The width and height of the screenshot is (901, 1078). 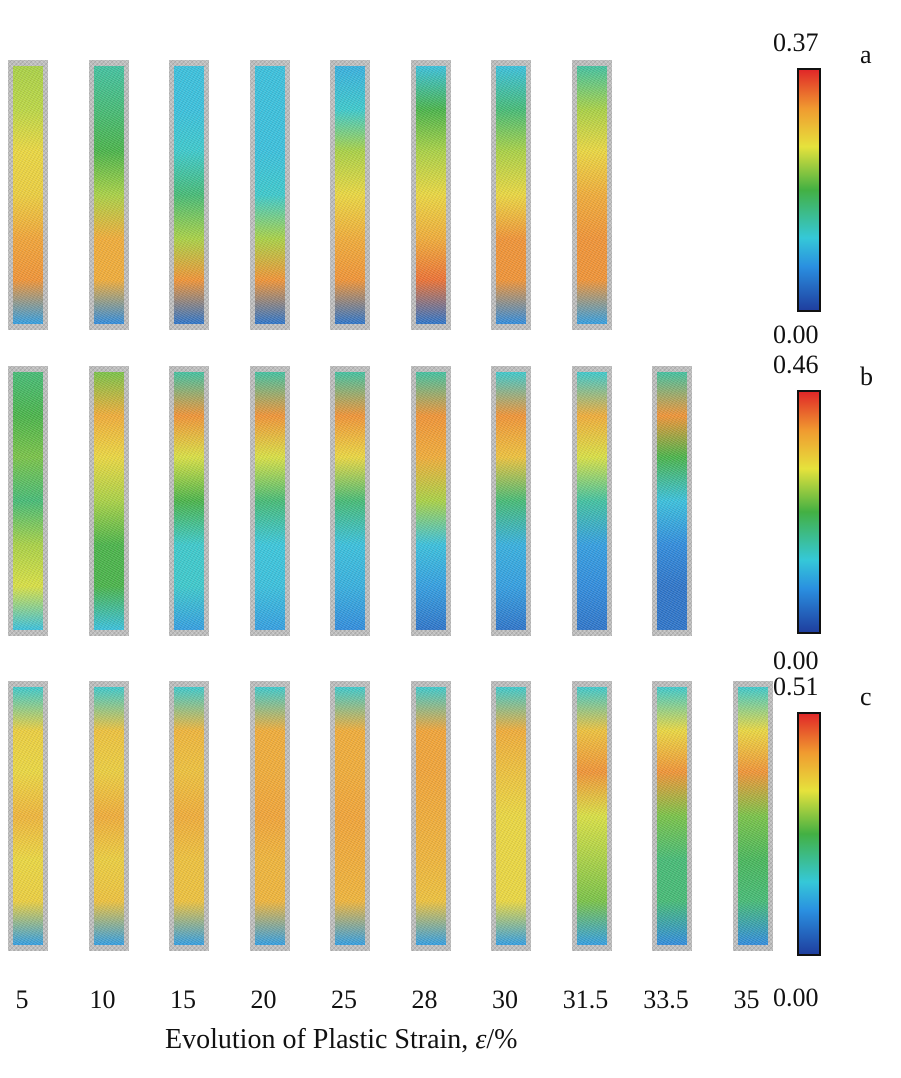 I want to click on x-axis-label: Evolution of Plastic Strain, ε/%, so click(x=341, y=1040).